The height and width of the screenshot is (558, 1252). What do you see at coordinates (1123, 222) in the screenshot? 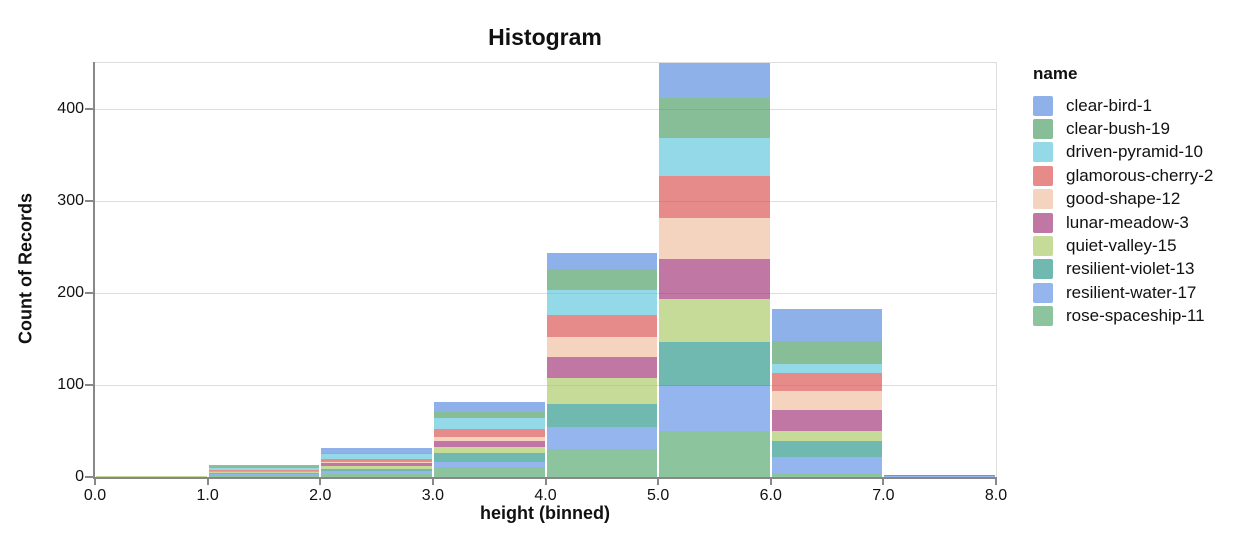
I see `legend-item: lunar-meadow-3` at bounding box center [1123, 222].